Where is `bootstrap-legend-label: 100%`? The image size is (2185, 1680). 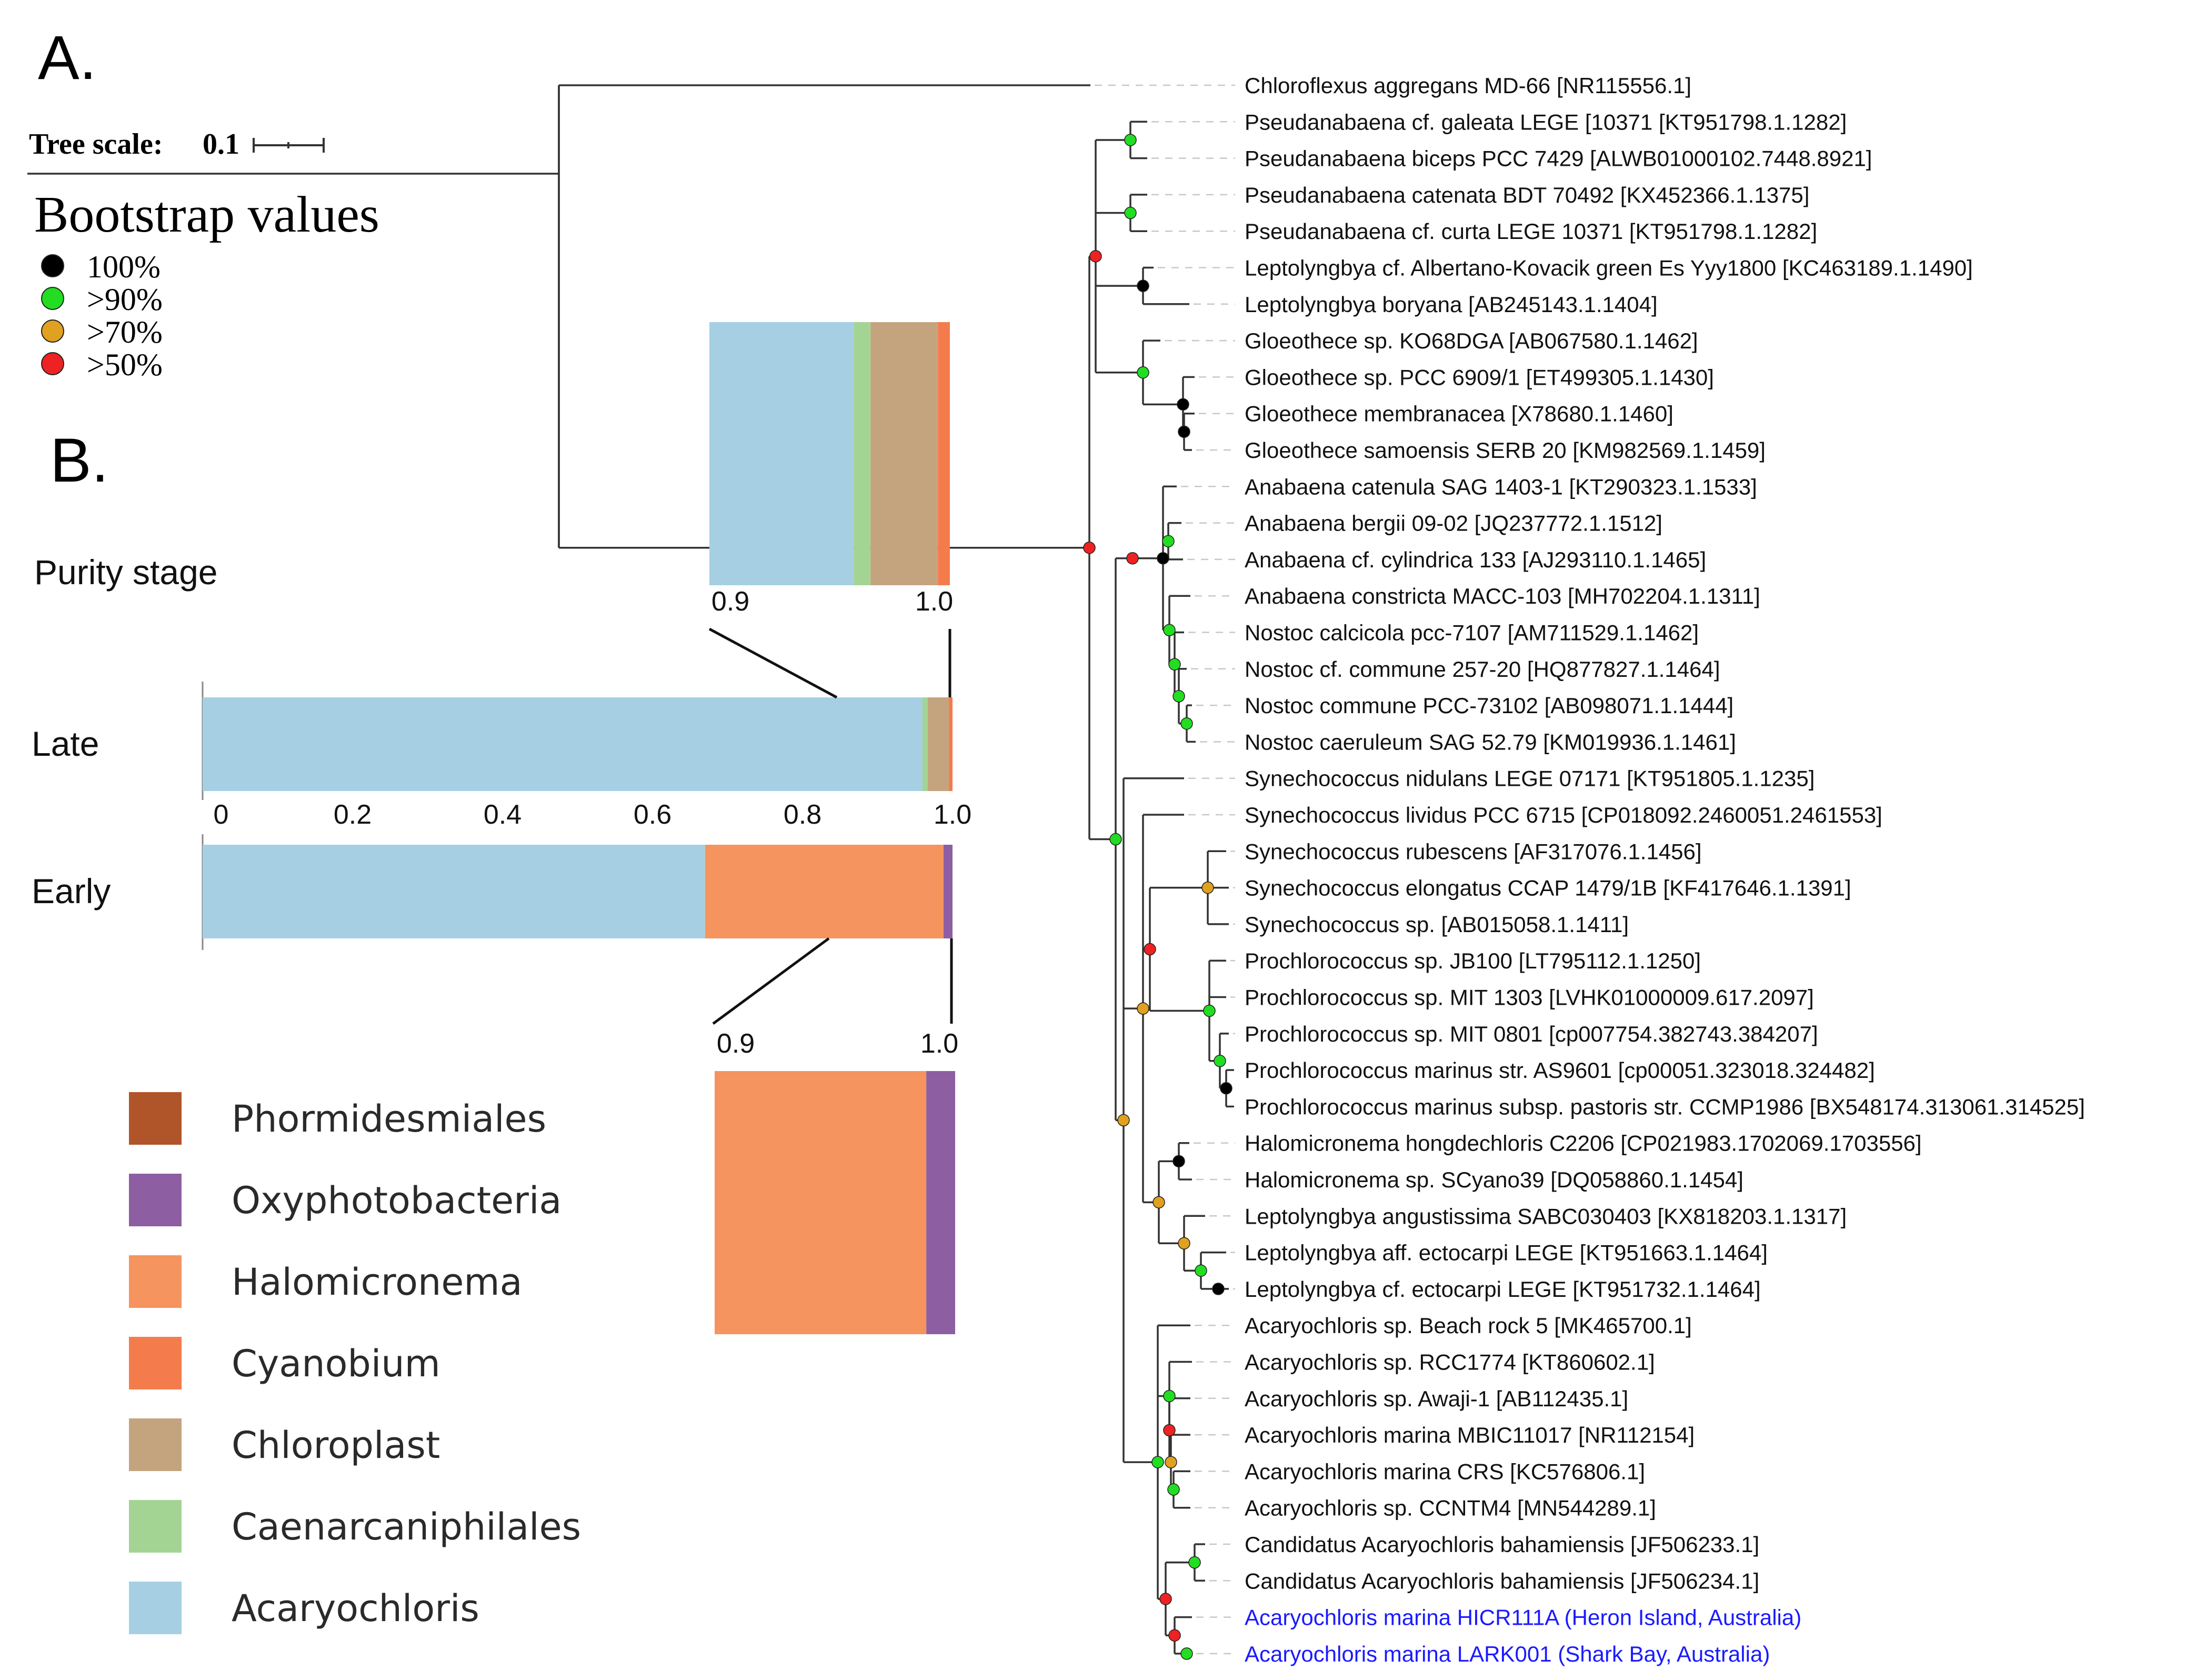
bootstrap-legend-label: 100% is located at coordinates (124, 266).